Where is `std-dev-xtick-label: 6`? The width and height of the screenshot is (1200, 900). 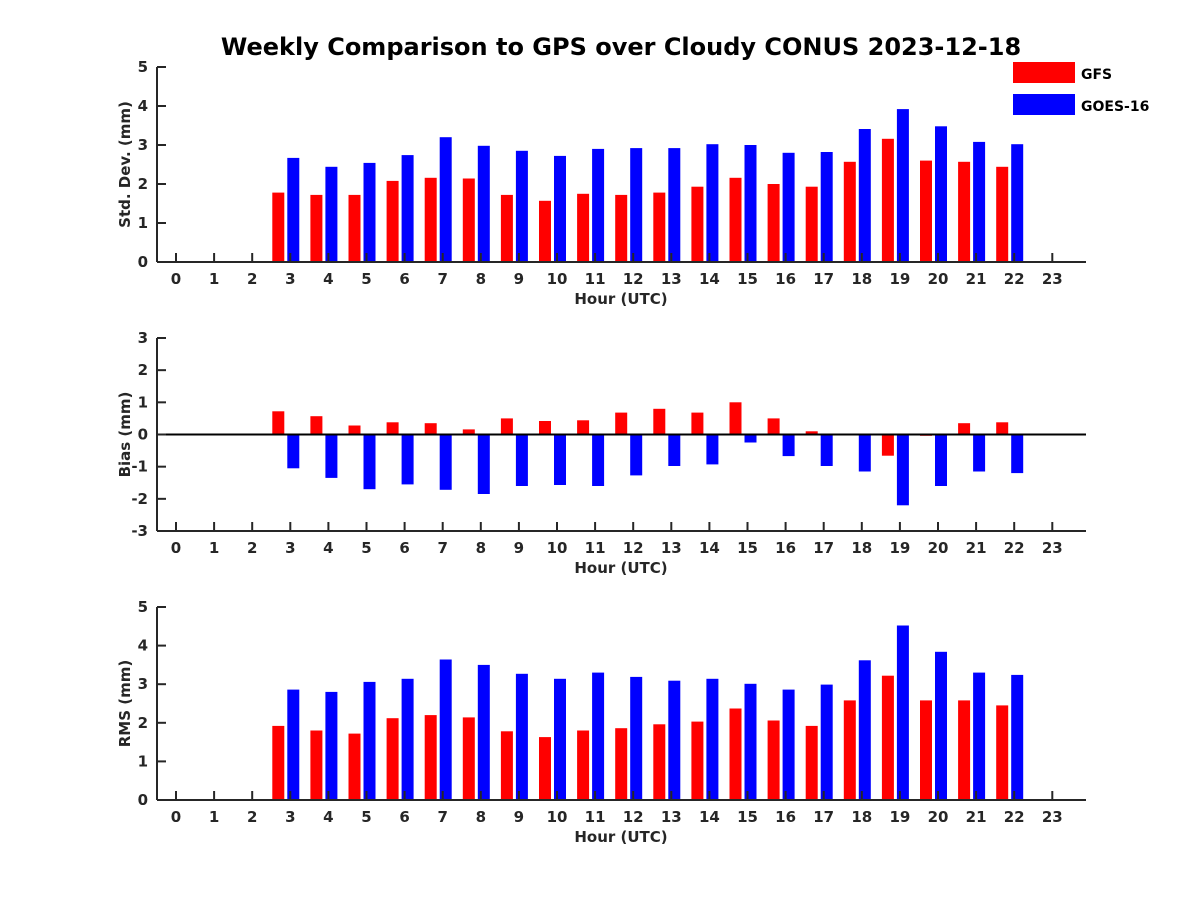
std-dev-xtick-label: 6 is located at coordinates (404, 279).